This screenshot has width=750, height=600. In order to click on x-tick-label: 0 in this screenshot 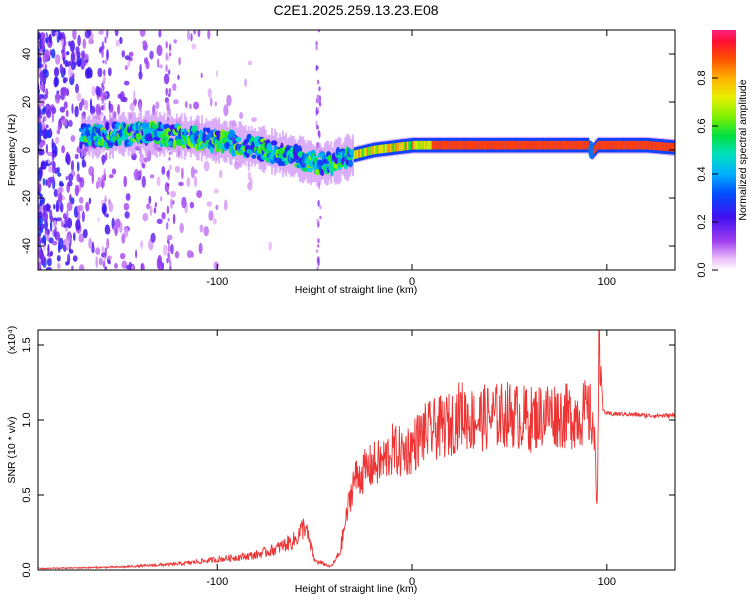, I will do `click(412, 582)`.